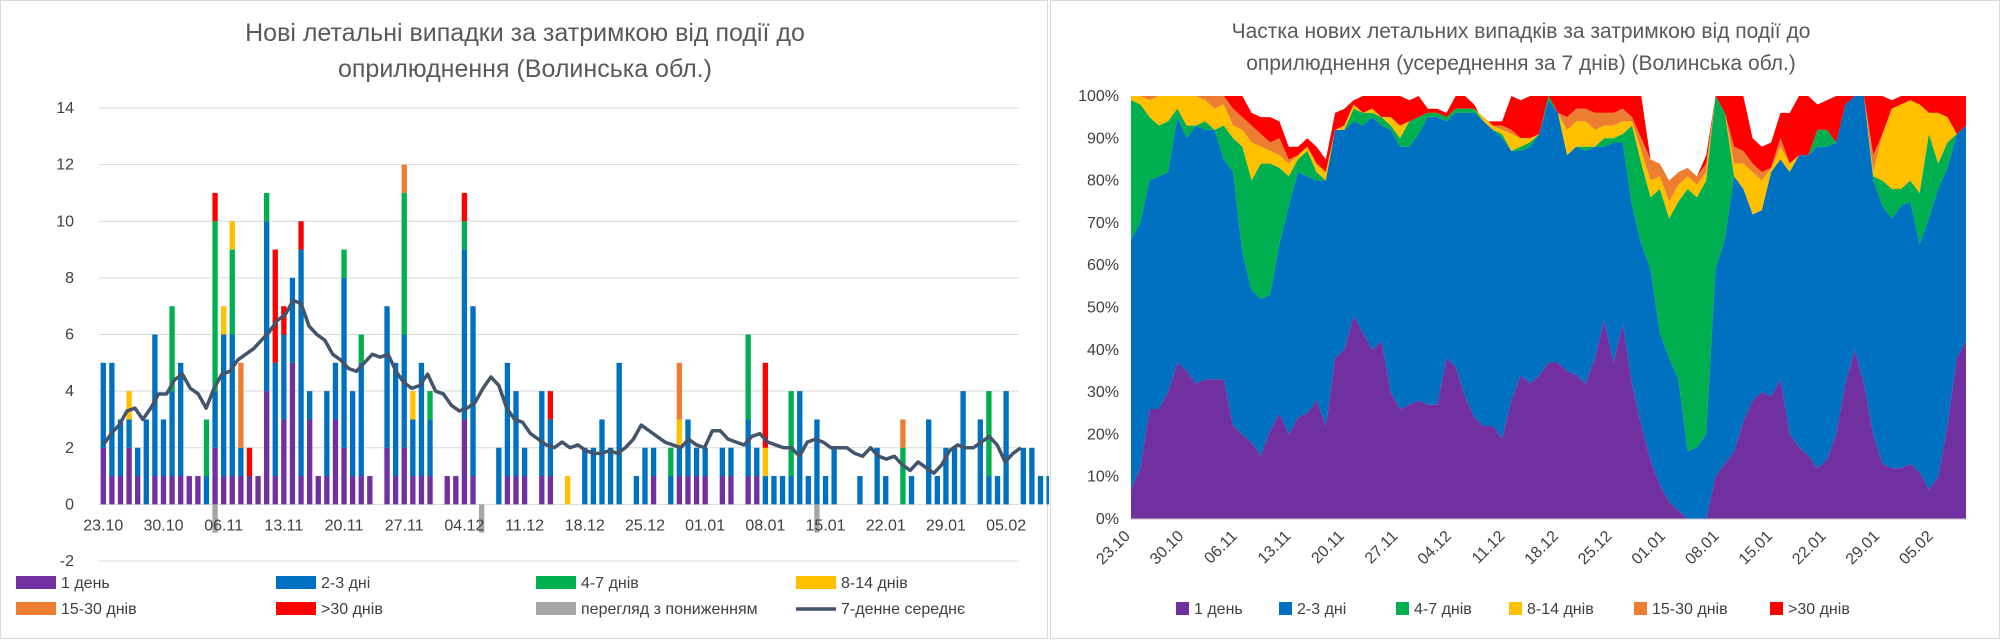 The height and width of the screenshot is (640, 2000). I want to click on y-tick-label: 10, so click(65, 221).